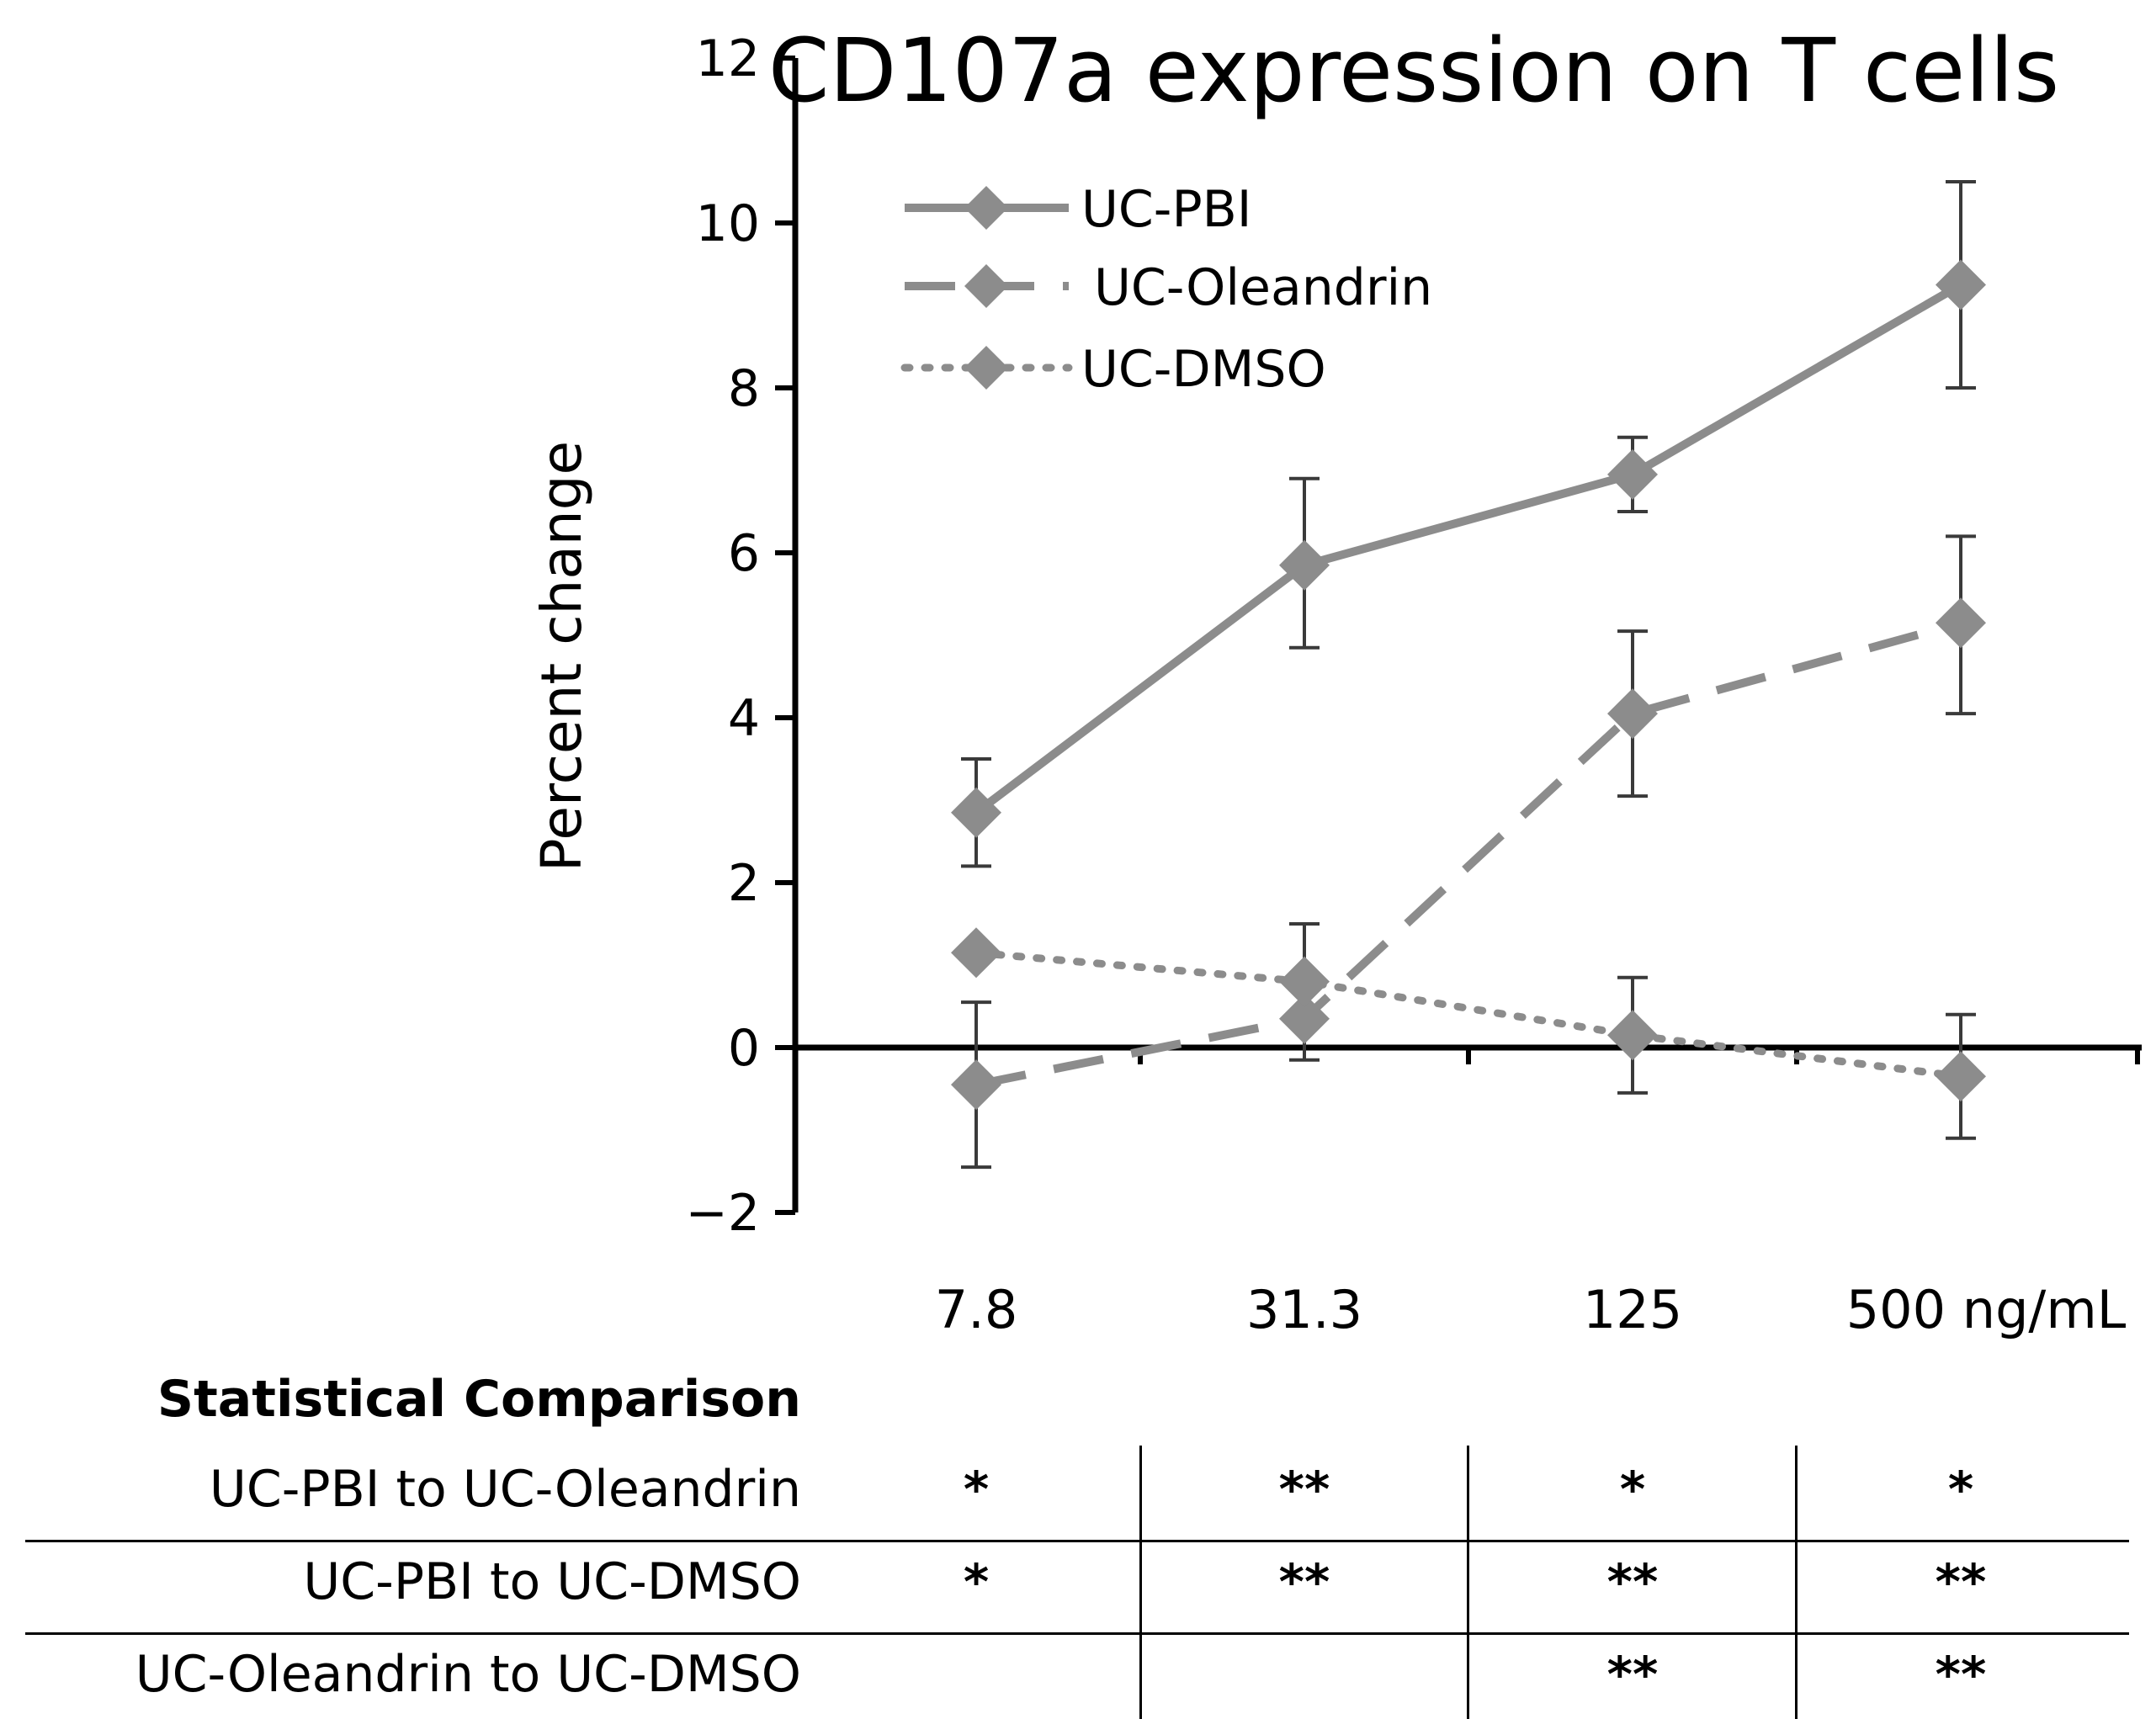 This screenshot has width=2156, height=1719. Describe the element at coordinates (1468, 548) in the screenshot. I see `series-line-uc-pbi` at that location.